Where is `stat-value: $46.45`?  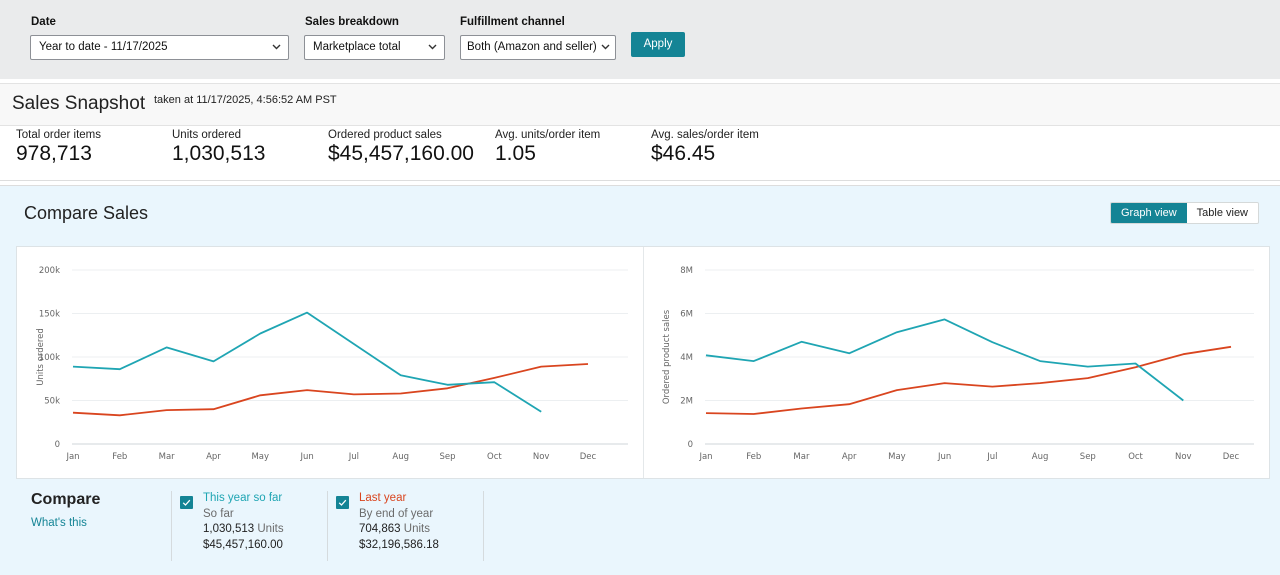
stat-value: $46.45 is located at coordinates (683, 153).